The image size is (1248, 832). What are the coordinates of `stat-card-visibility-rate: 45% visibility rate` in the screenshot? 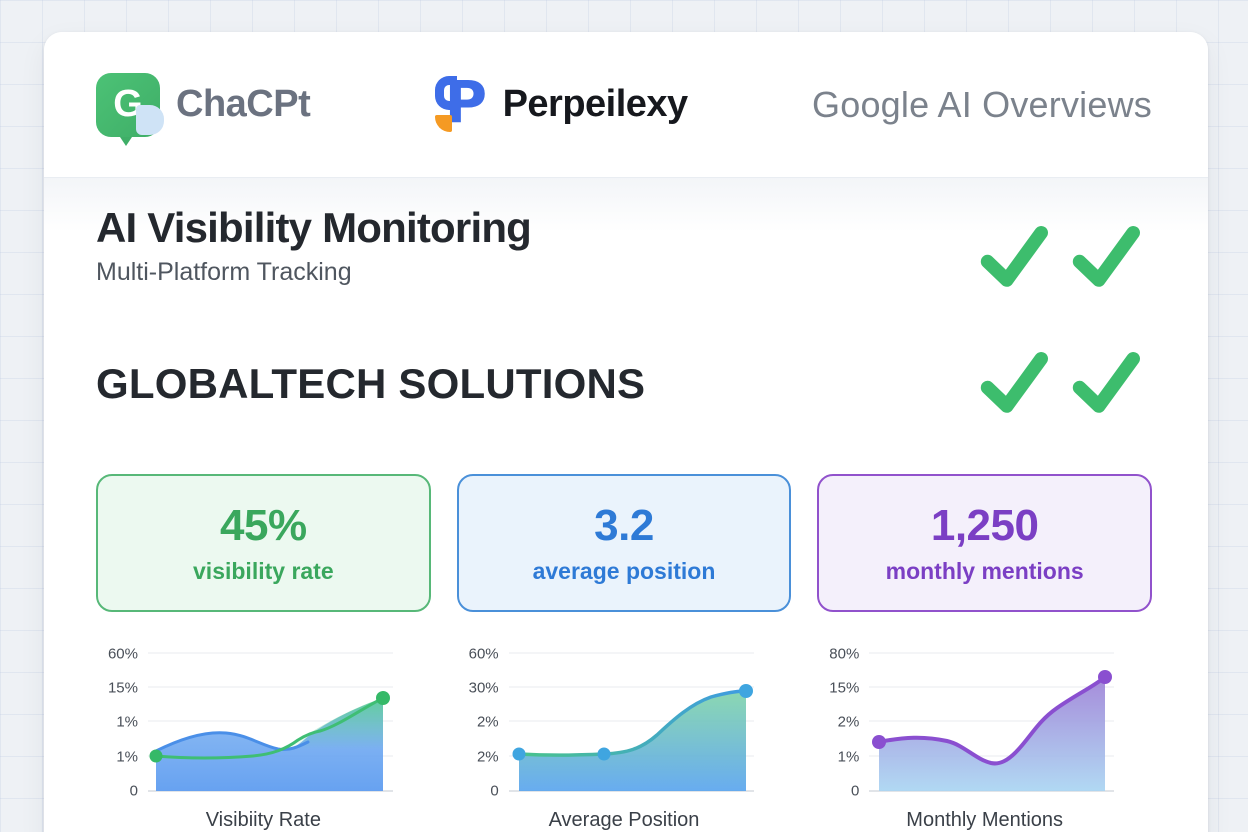 It's located at (263, 543).